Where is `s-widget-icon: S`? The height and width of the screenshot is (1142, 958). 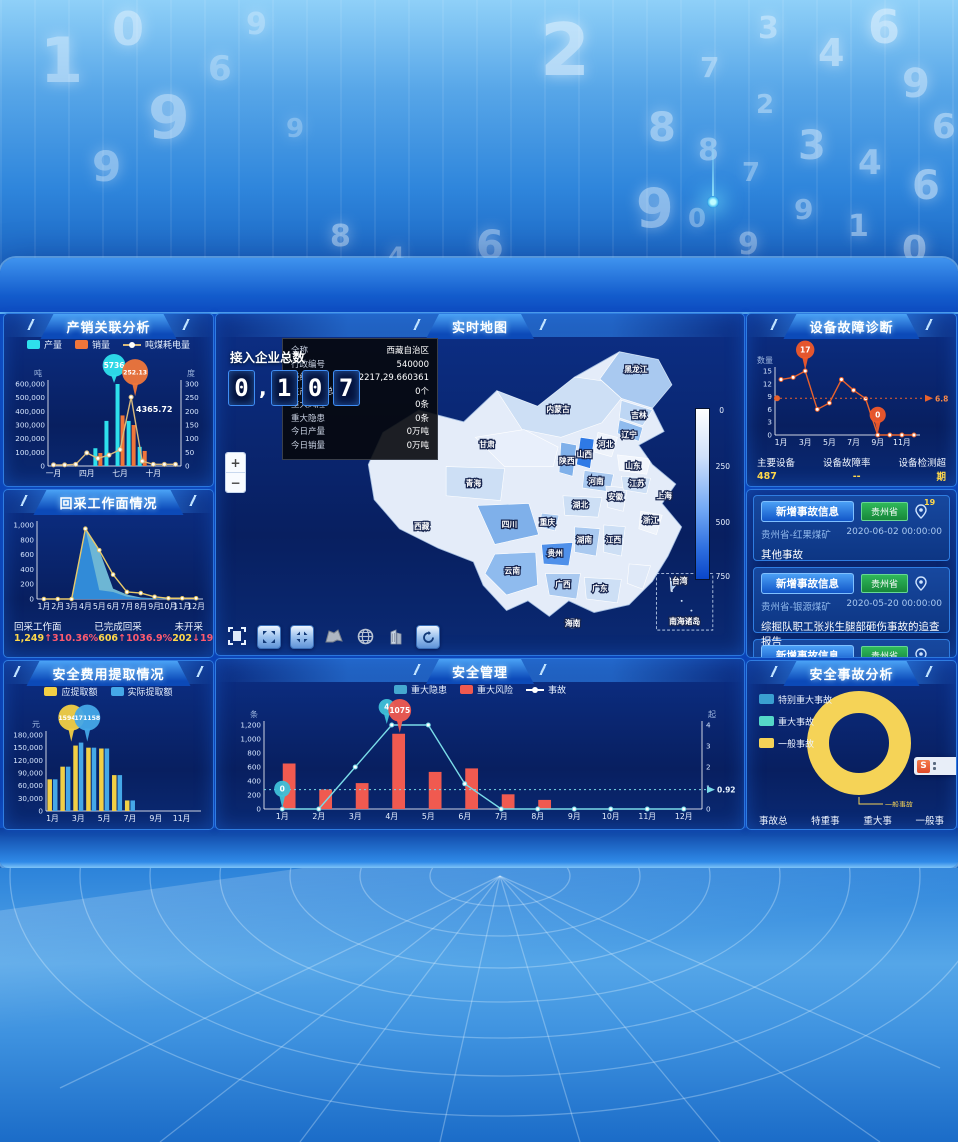
s-widget-icon: S is located at coordinates (923, 766).